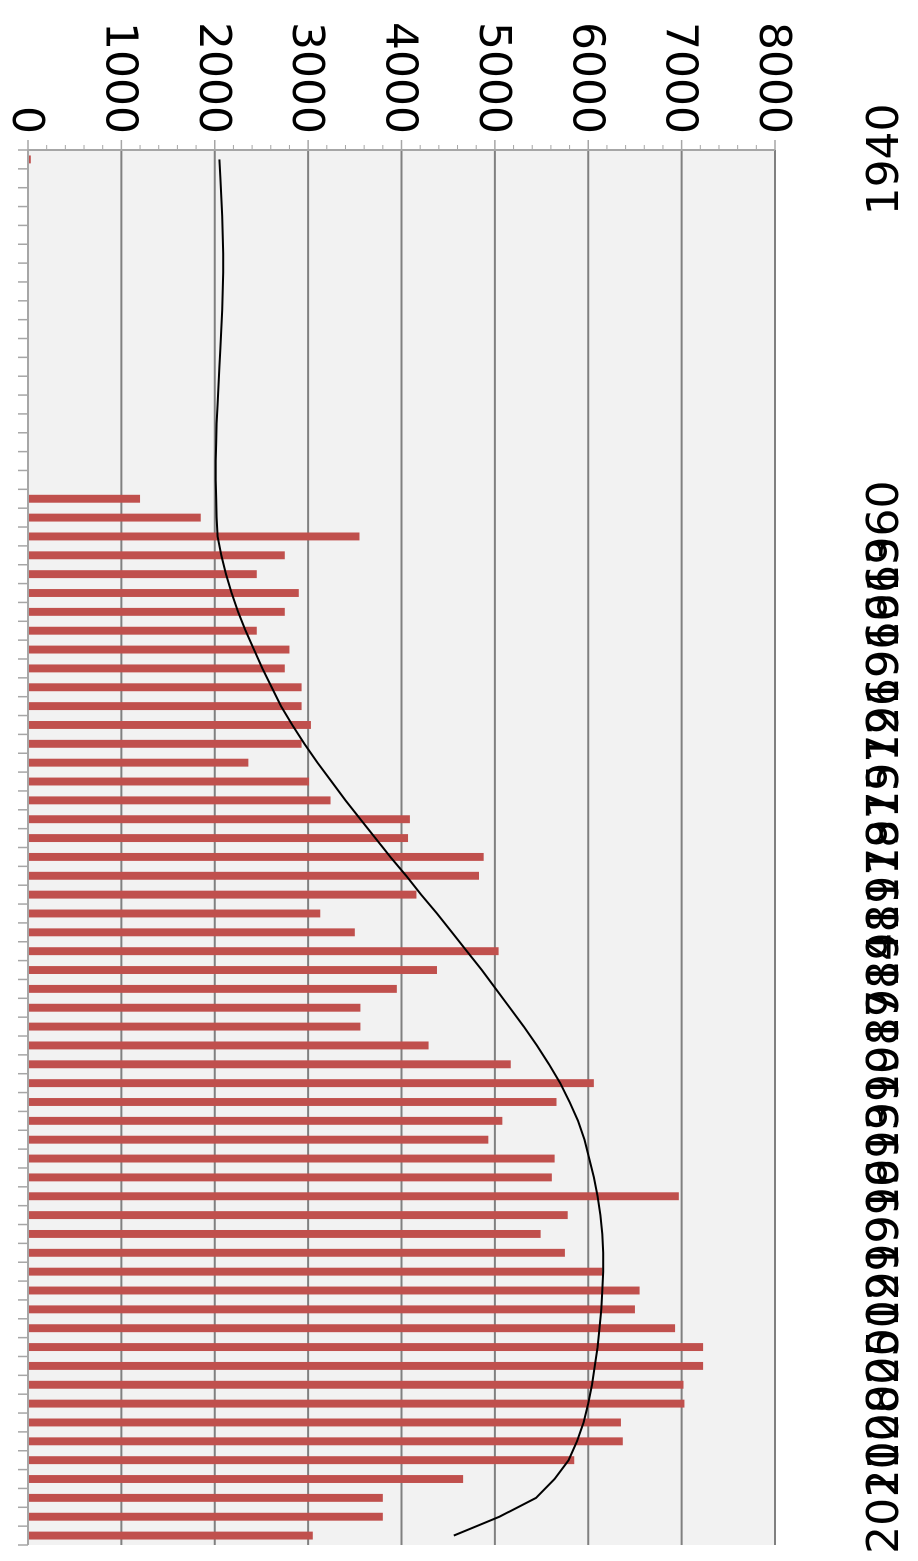  I want to click on x-tick-label: 1972, so click(883, 763).